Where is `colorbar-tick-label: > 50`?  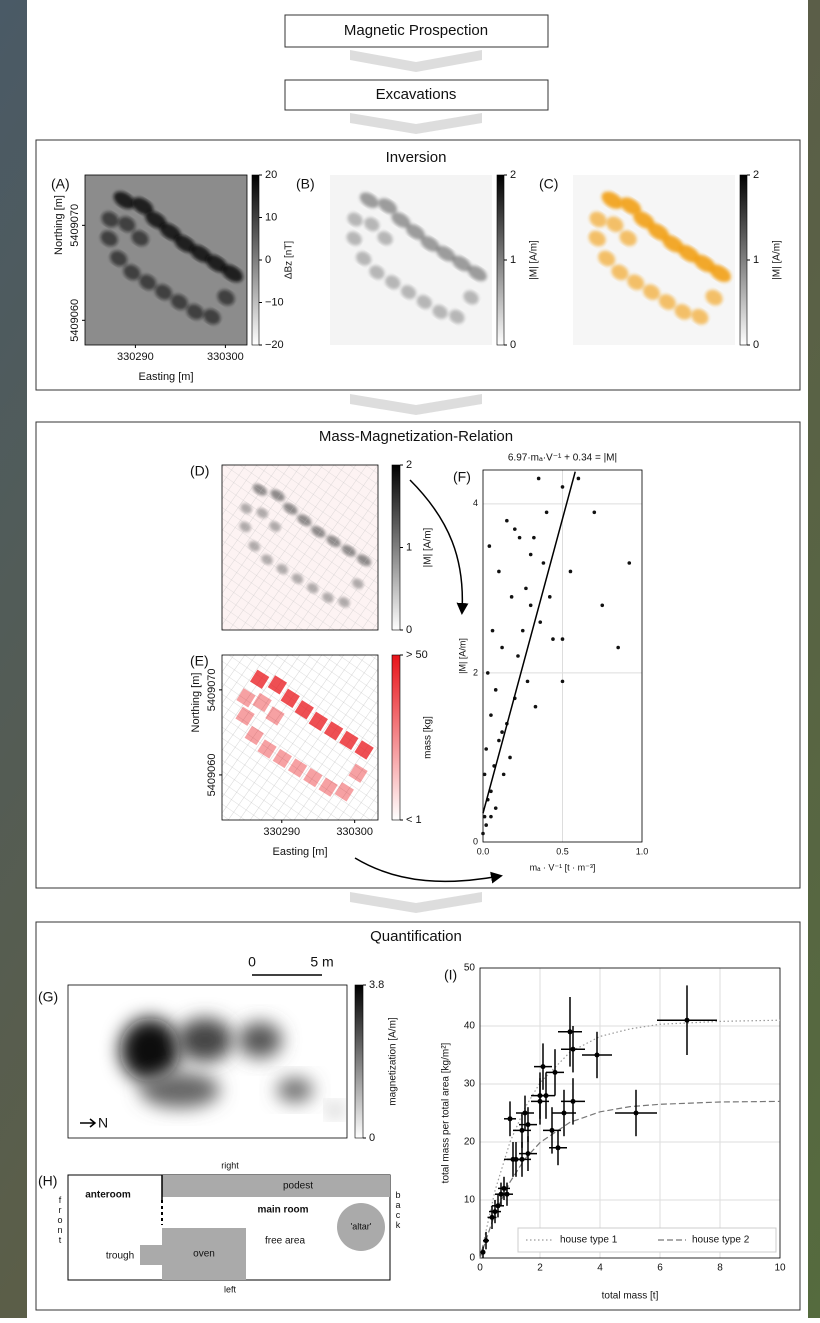 colorbar-tick-label: > 50 is located at coordinates (417, 655).